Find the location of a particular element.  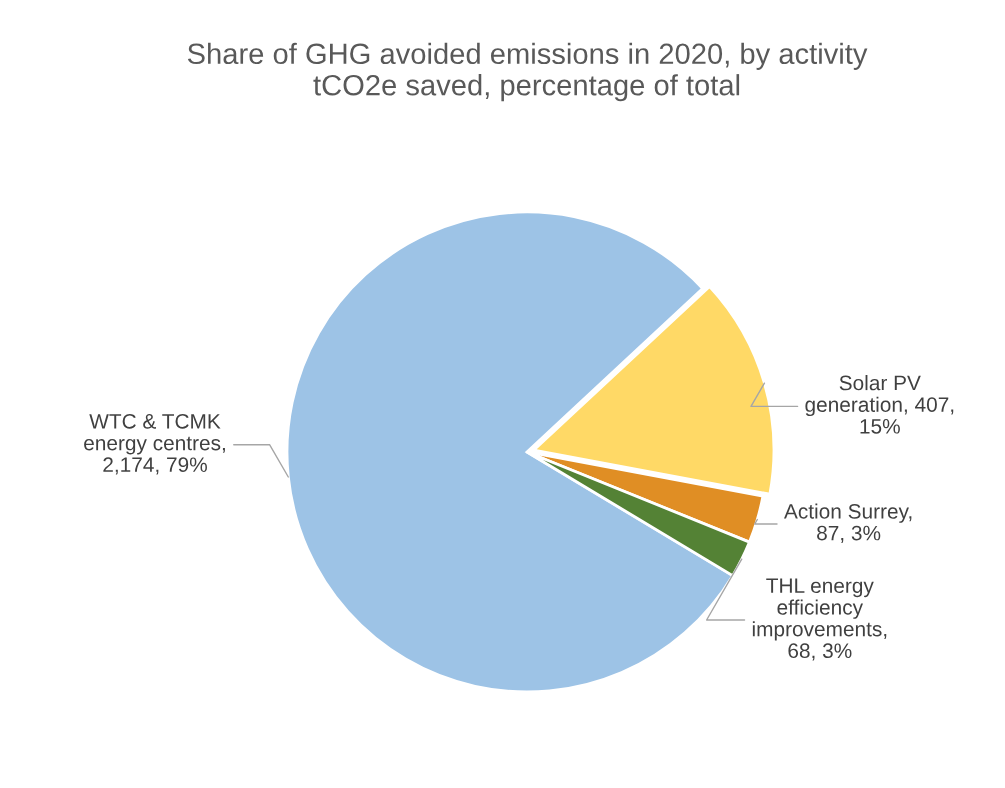

slice-label: THL energy efficiency improvements, 68, 3% is located at coordinates (819, 619).